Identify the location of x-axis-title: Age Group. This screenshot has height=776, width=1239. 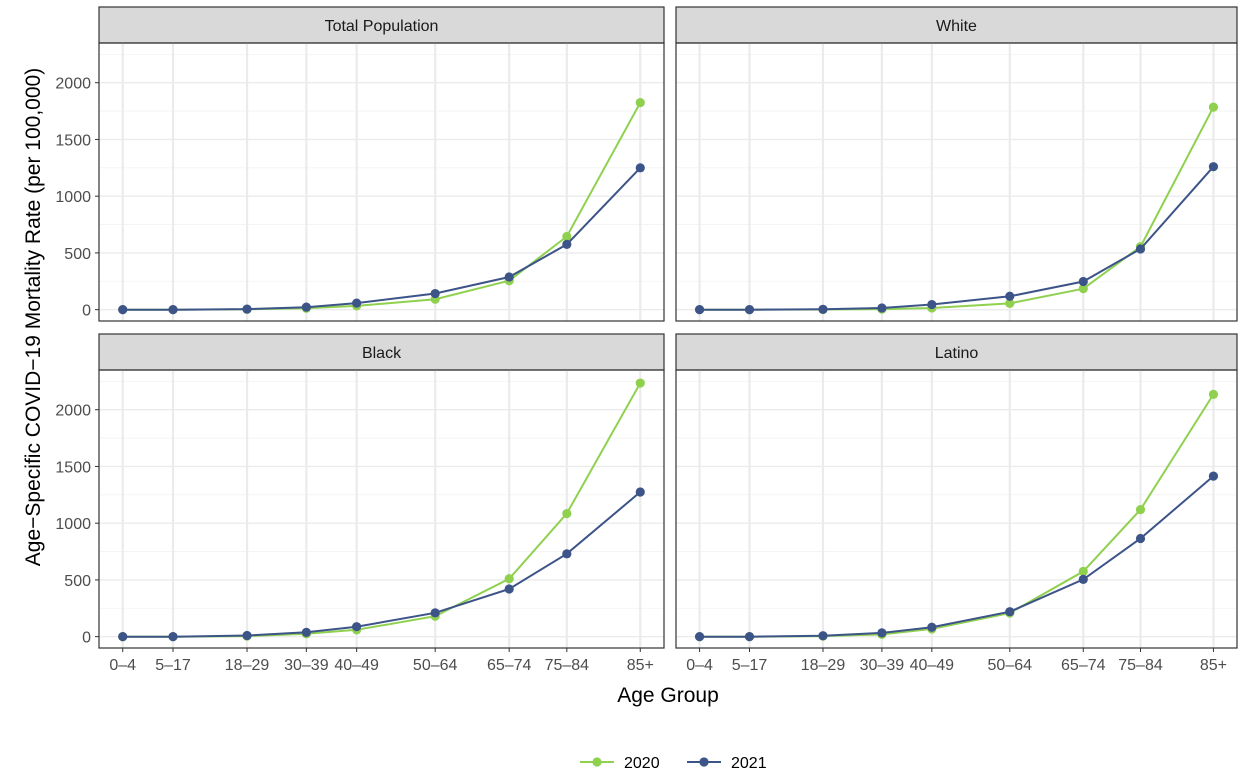
(668, 695).